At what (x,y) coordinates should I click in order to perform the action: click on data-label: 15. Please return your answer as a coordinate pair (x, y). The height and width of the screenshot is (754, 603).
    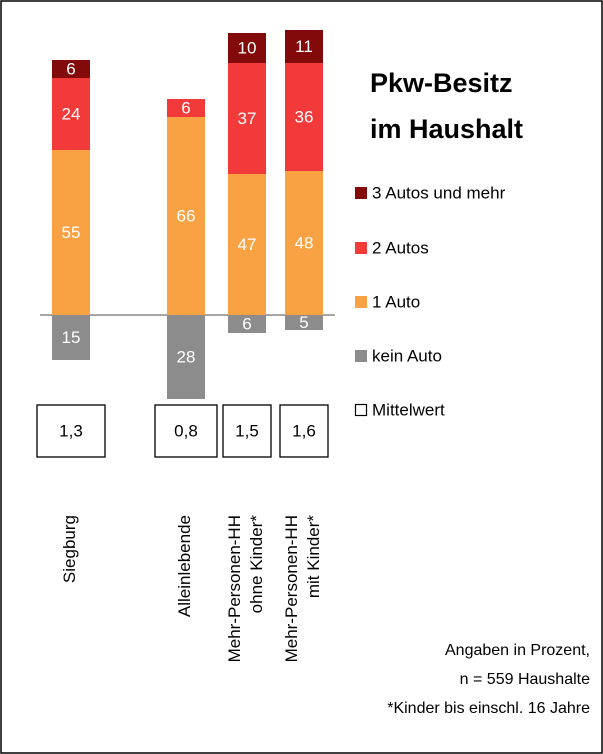
    Looking at the image, I should click on (71, 337).